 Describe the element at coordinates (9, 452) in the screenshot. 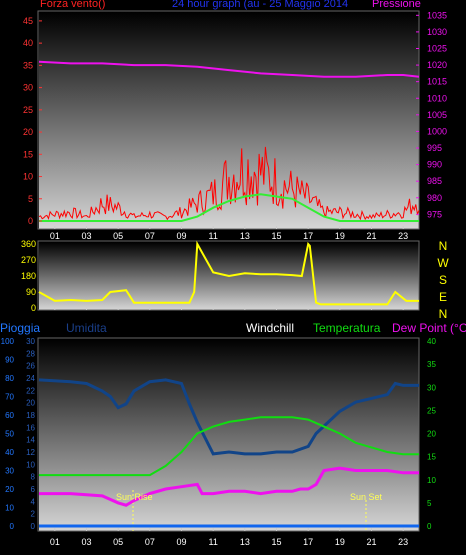

I see `rain-tick-label: 40` at that location.